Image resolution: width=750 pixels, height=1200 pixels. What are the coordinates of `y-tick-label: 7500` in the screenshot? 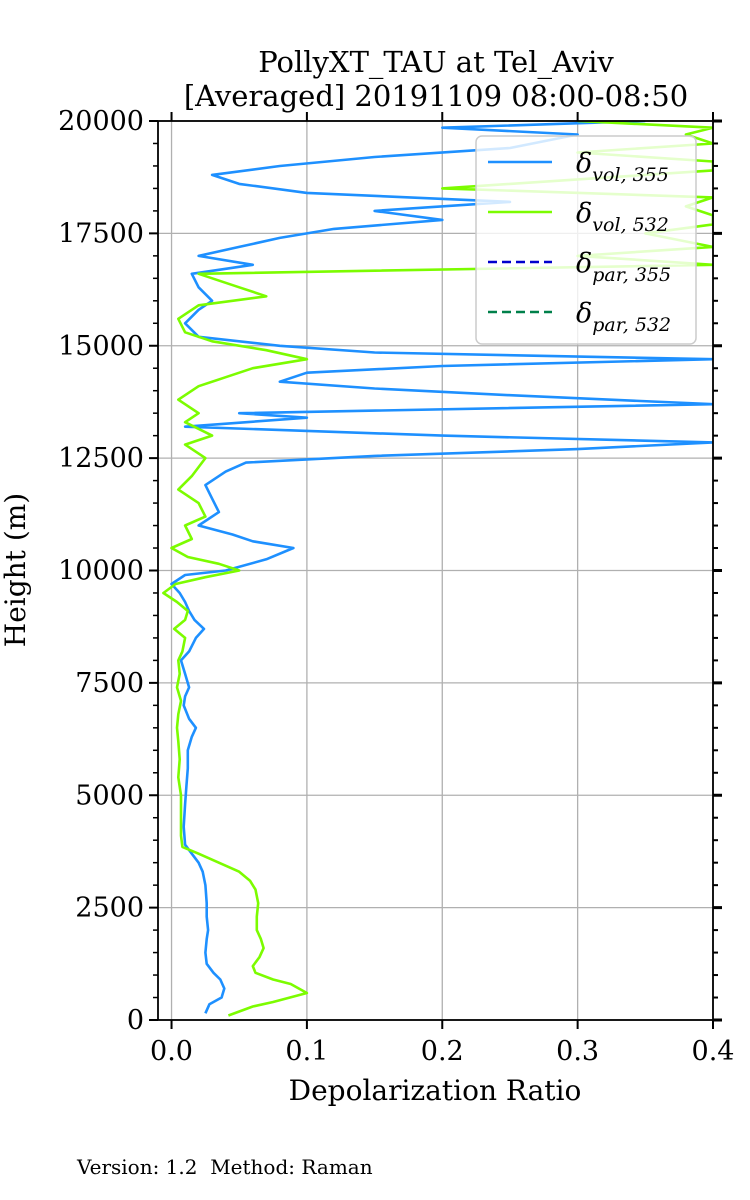 It's located at (109, 683).